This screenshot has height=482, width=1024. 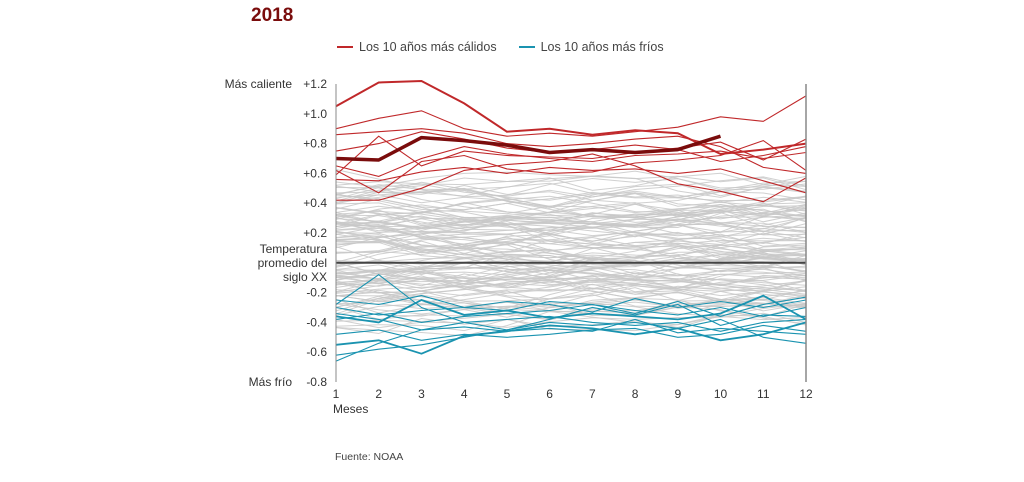 I want to click on y-tick-label: -0.4, so click(x=316, y=322).